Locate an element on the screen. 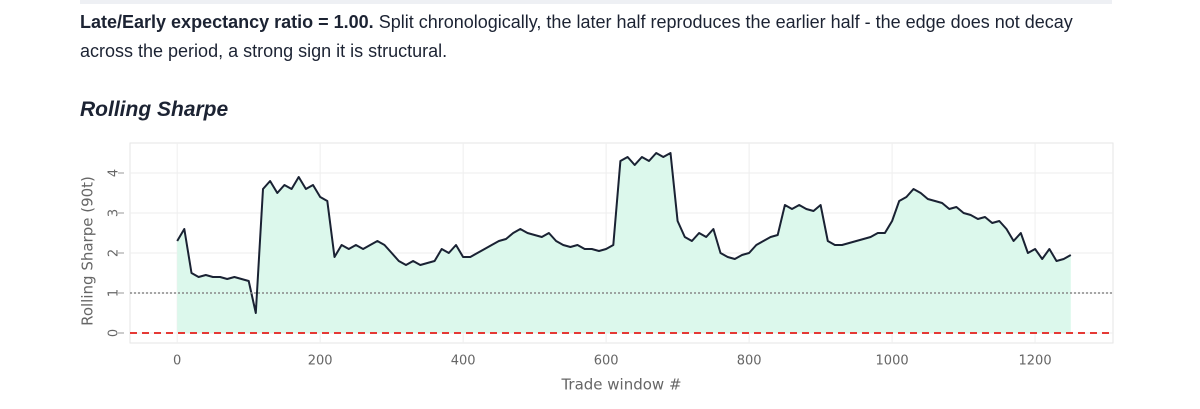  y-tick-label: 0 is located at coordinates (114, 333).